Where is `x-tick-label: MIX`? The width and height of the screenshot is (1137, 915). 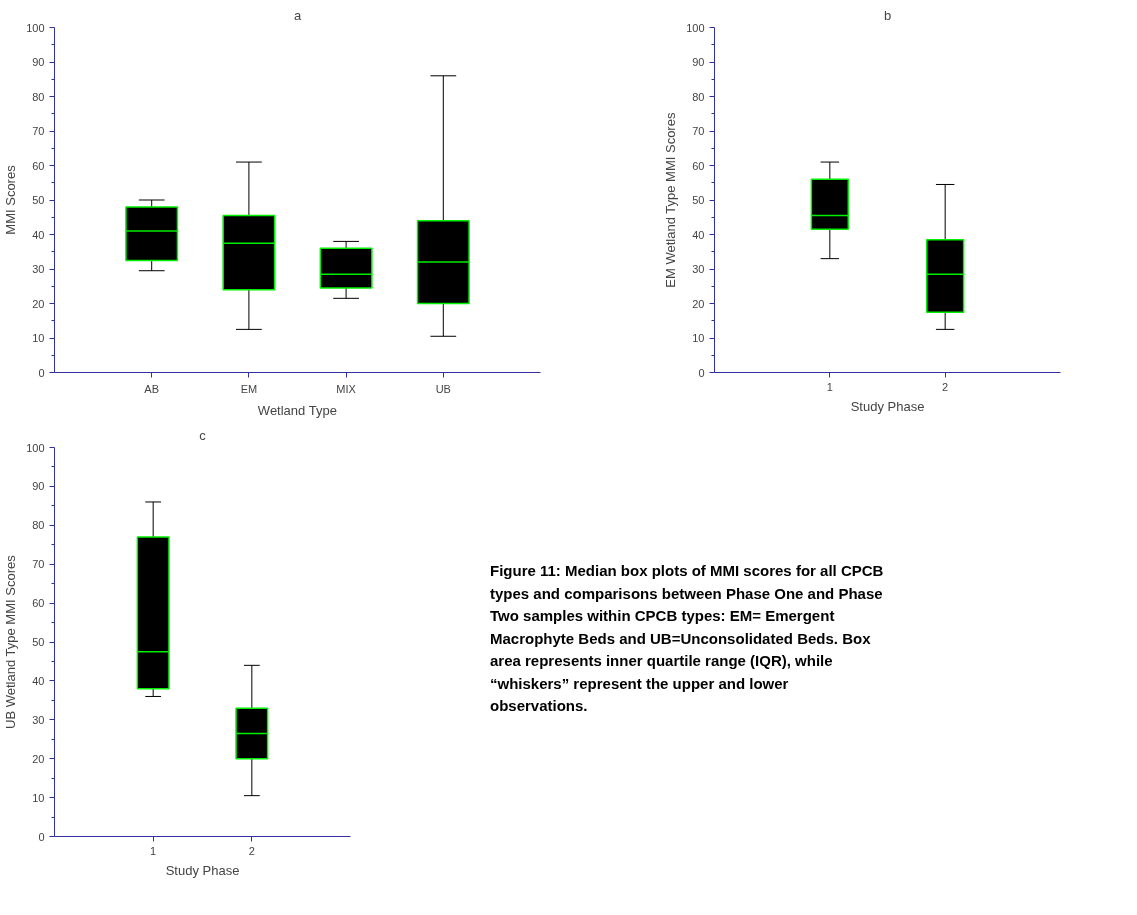 x-tick-label: MIX is located at coordinates (346, 388).